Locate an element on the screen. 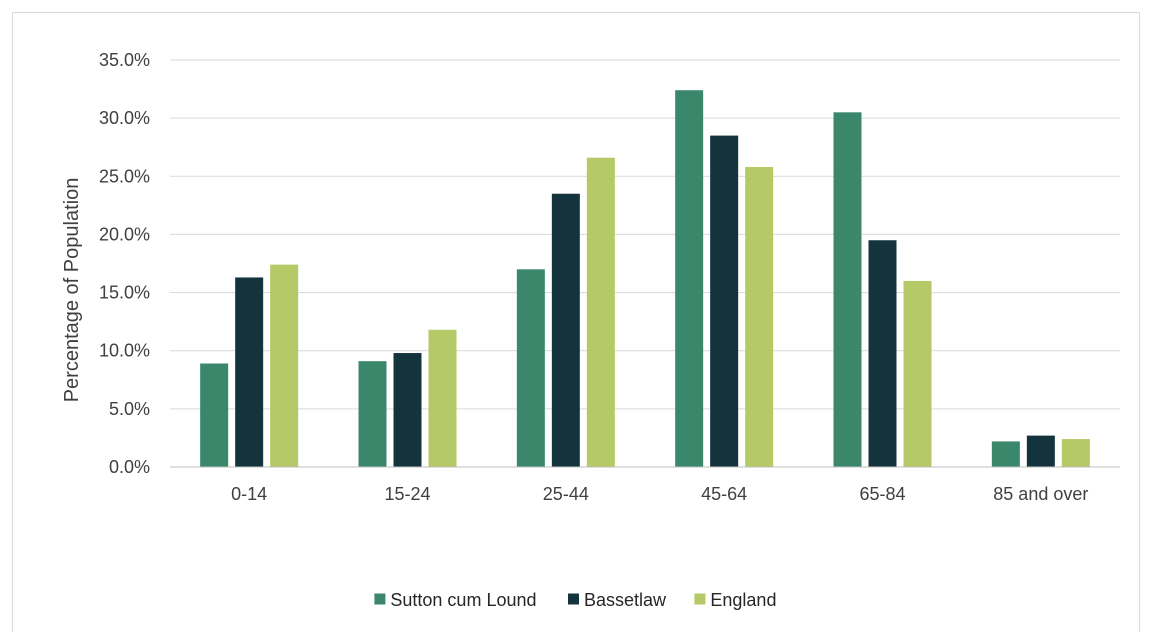  y-tick-label: 10.0% is located at coordinates (124, 351).